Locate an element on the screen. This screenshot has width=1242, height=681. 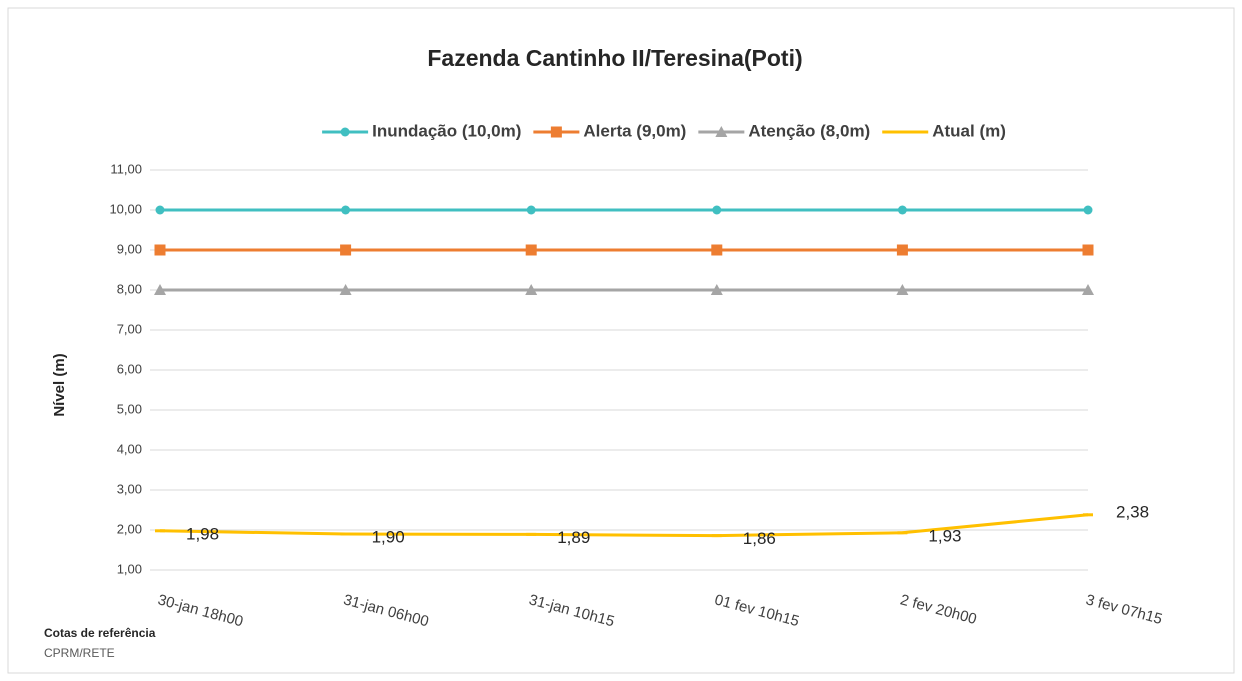
data-label: 2,38 is located at coordinates (1132, 511).